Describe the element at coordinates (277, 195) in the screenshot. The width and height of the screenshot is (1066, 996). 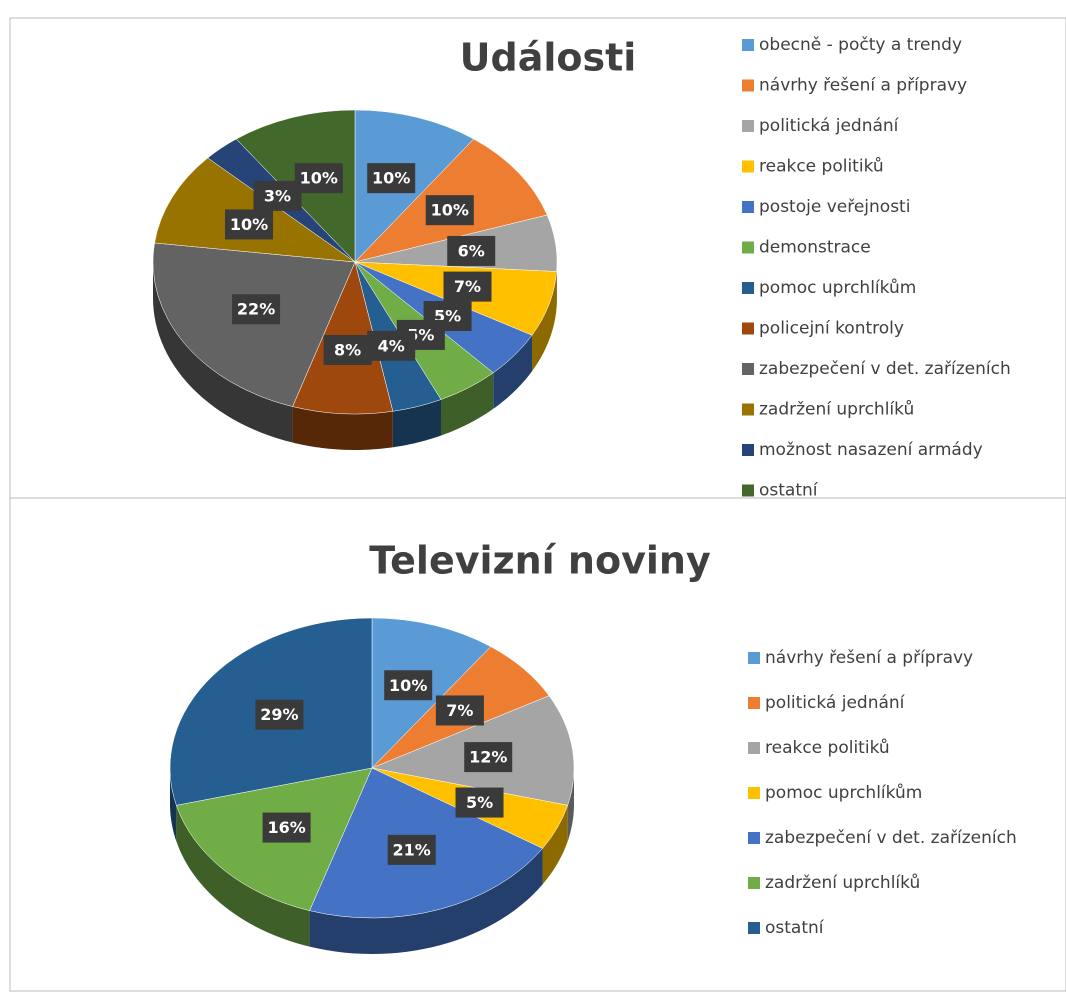
I see `data-label: 3%` at that location.